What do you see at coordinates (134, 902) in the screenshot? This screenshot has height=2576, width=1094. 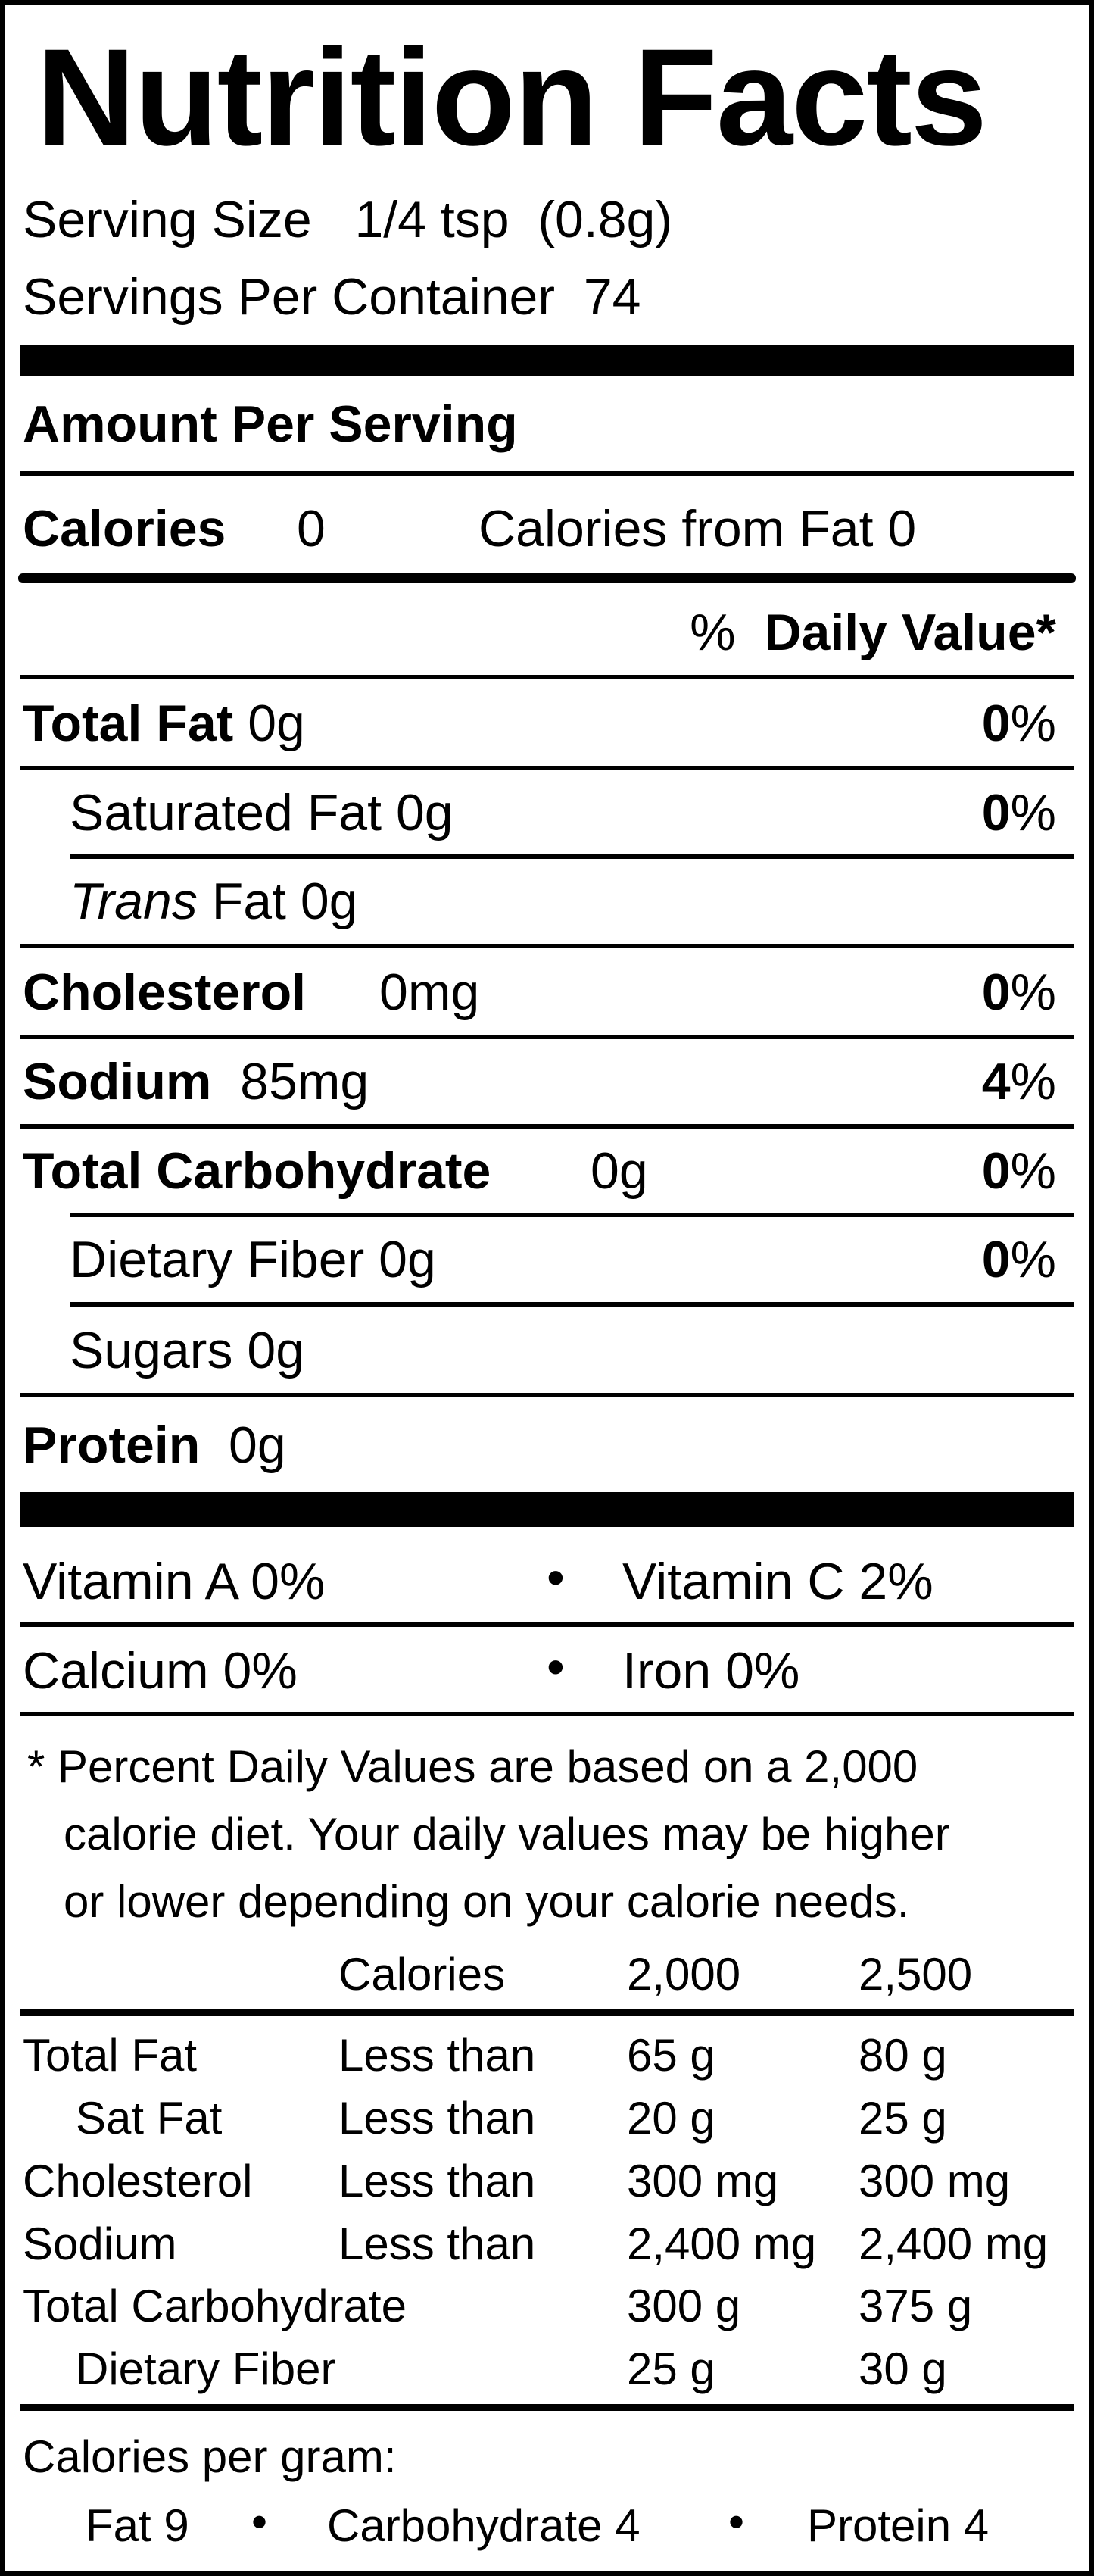 I see `nutrient-label-italic: Trans` at bounding box center [134, 902].